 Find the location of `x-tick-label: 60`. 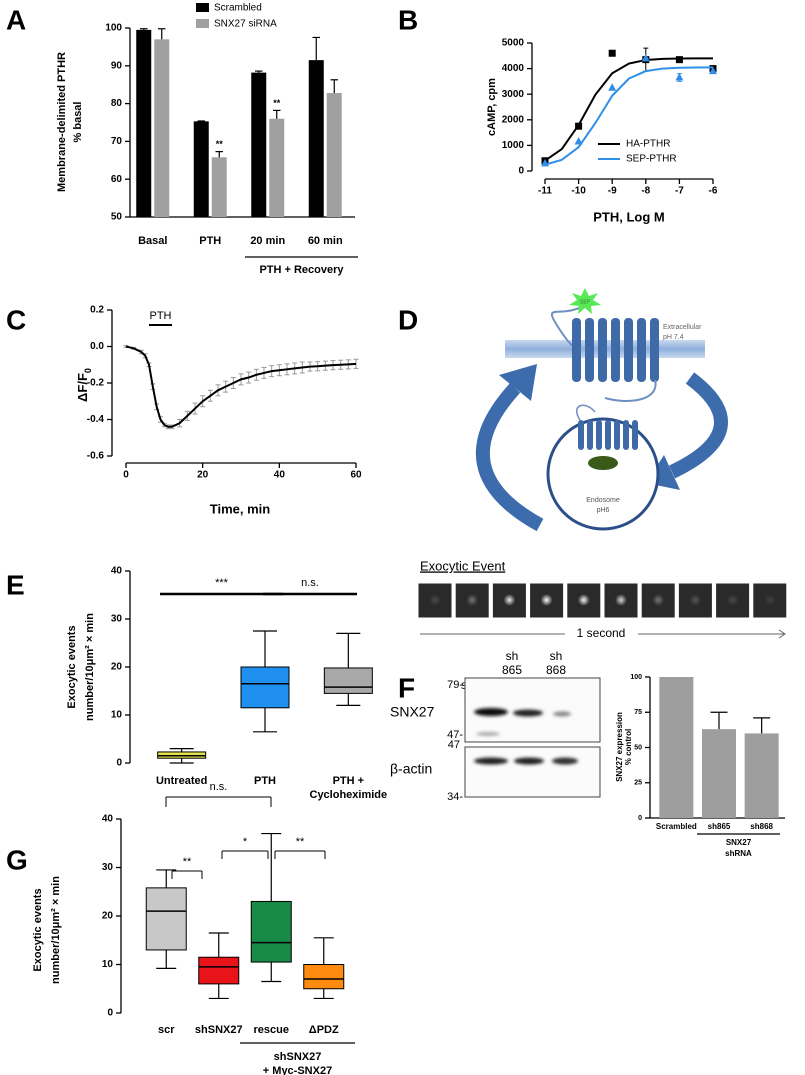

x-tick-label: 60 is located at coordinates (356, 475).